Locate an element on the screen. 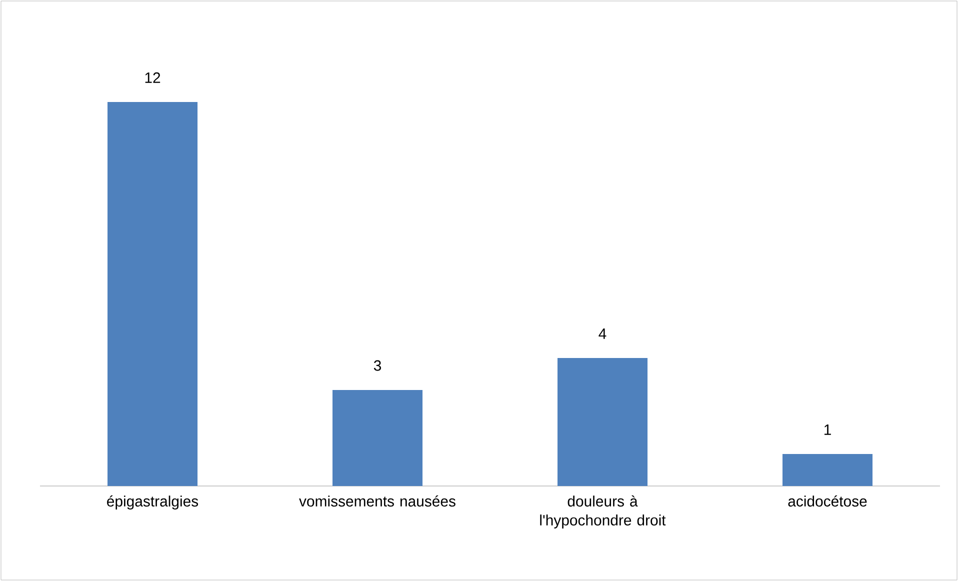 This screenshot has height=581, width=958. data-label: 3 is located at coordinates (378, 365).